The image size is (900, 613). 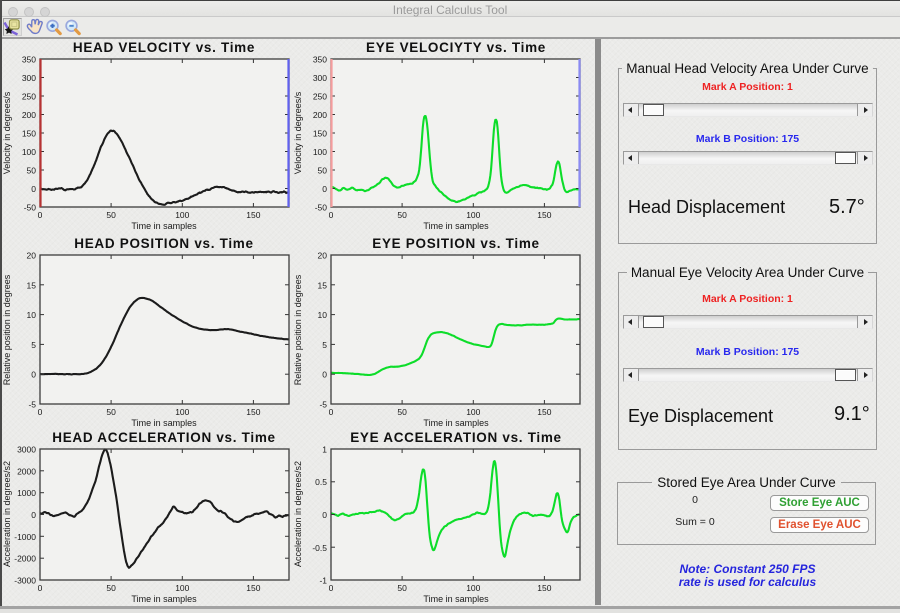 What do you see at coordinates (25, 559) in the screenshot?
I see `svg-text: -2000` at bounding box center [25, 559].